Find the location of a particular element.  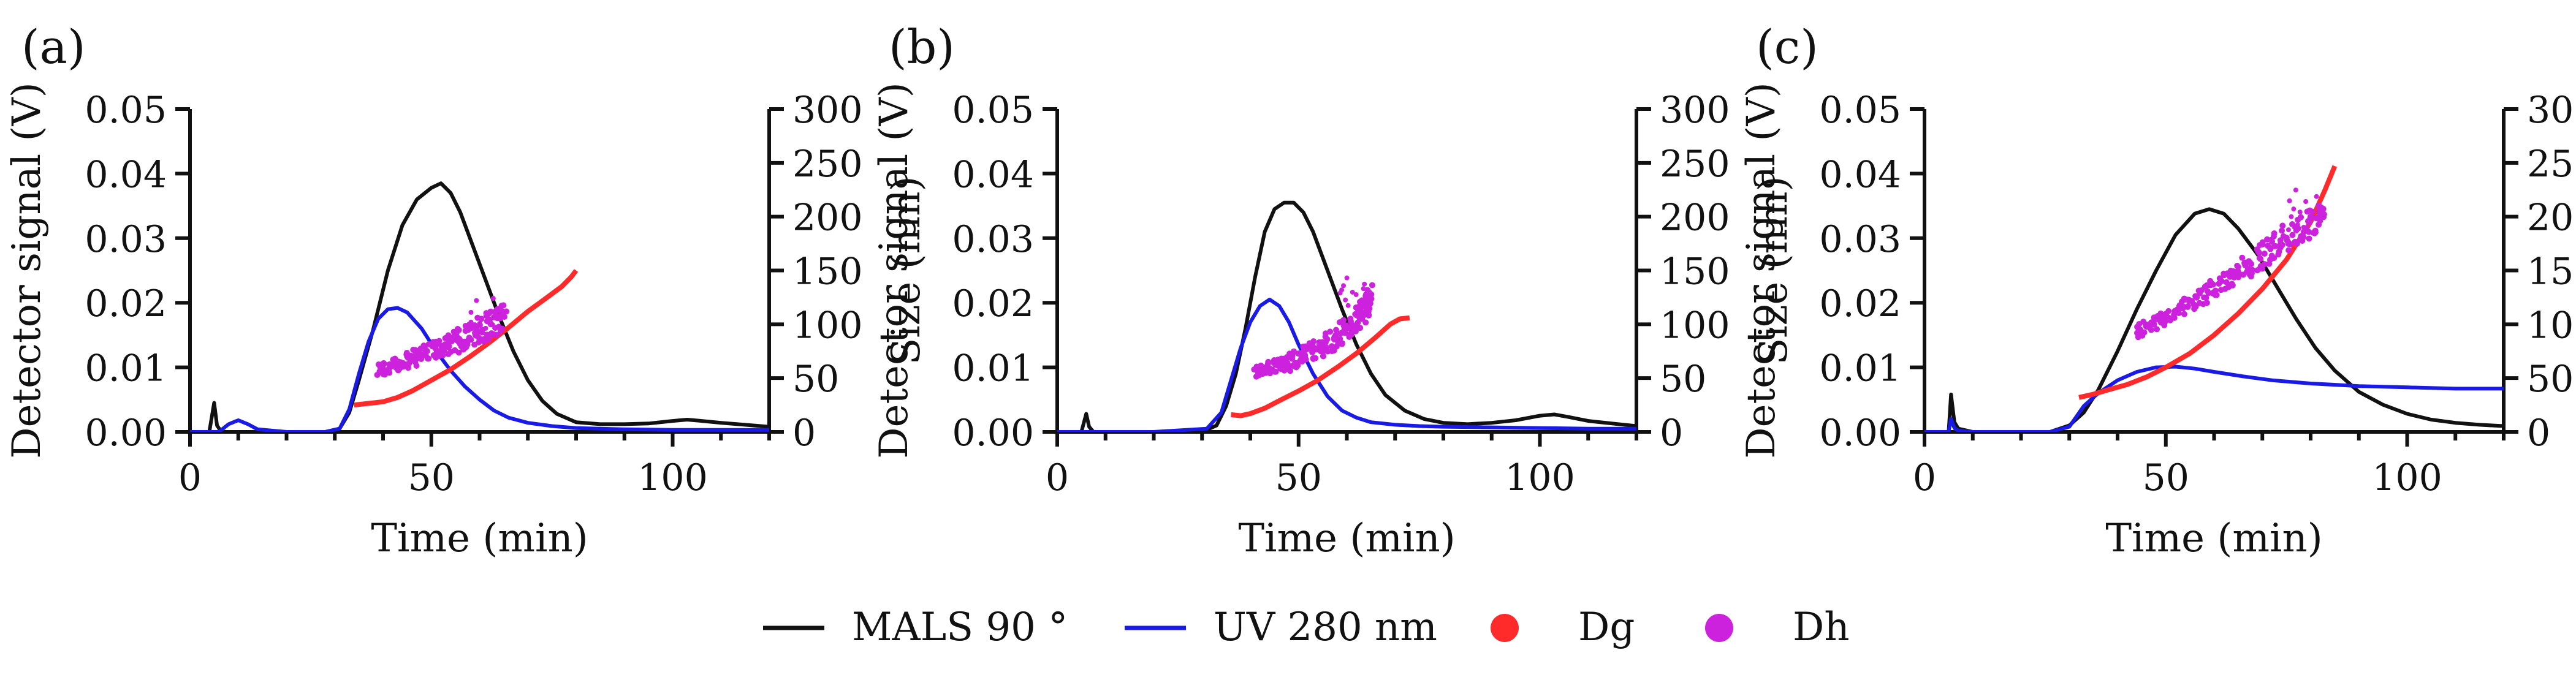

y-tick-label: 0.03 is located at coordinates (993, 239).